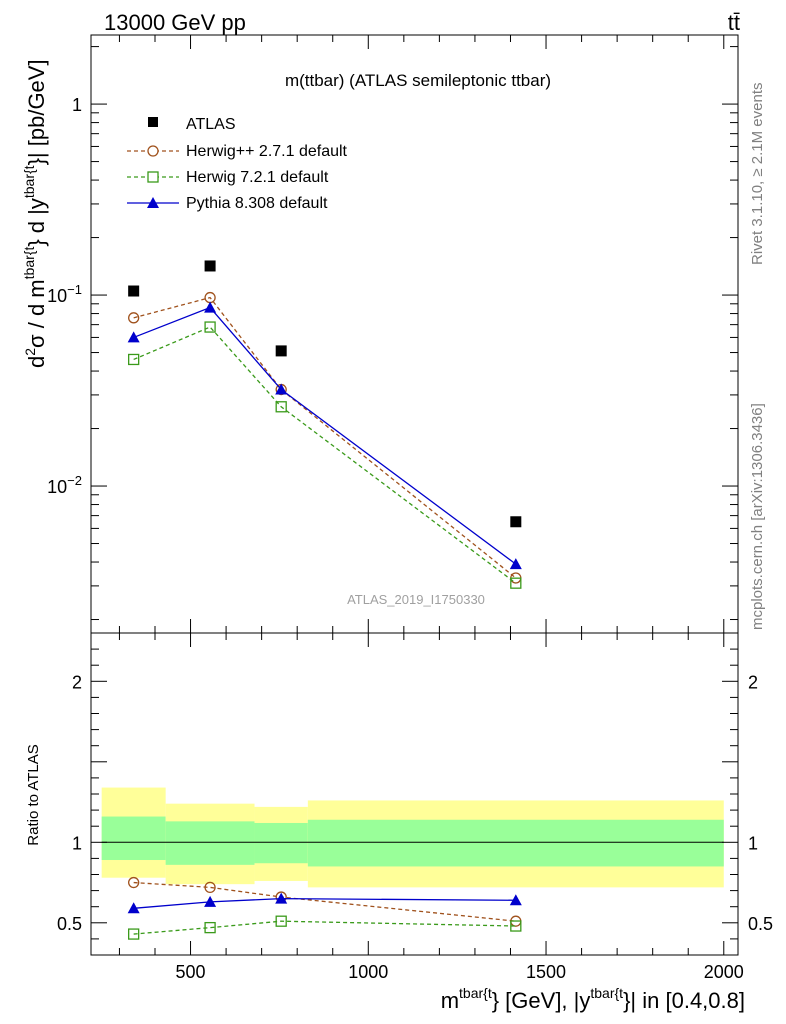  What do you see at coordinates (134, 318) in the screenshot?
I see `main-point-herwig-2-7-1-default` at bounding box center [134, 318].